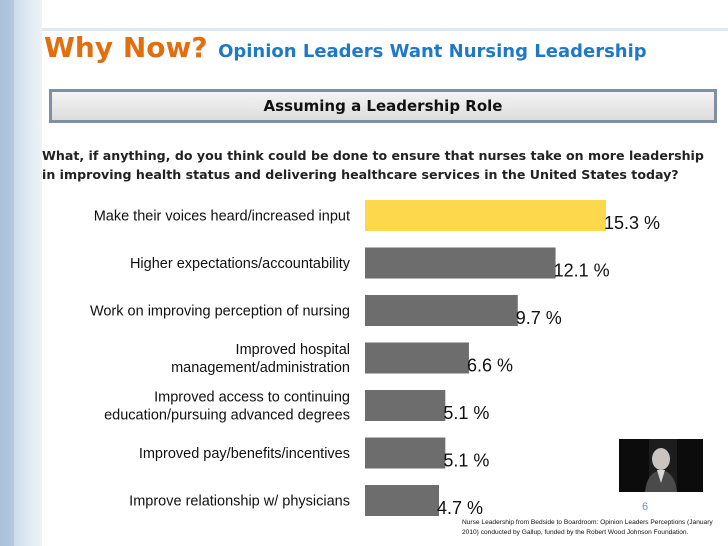  I want to click on category-label-2-line-1: Higher expectations/accountability, so click(240, 264).